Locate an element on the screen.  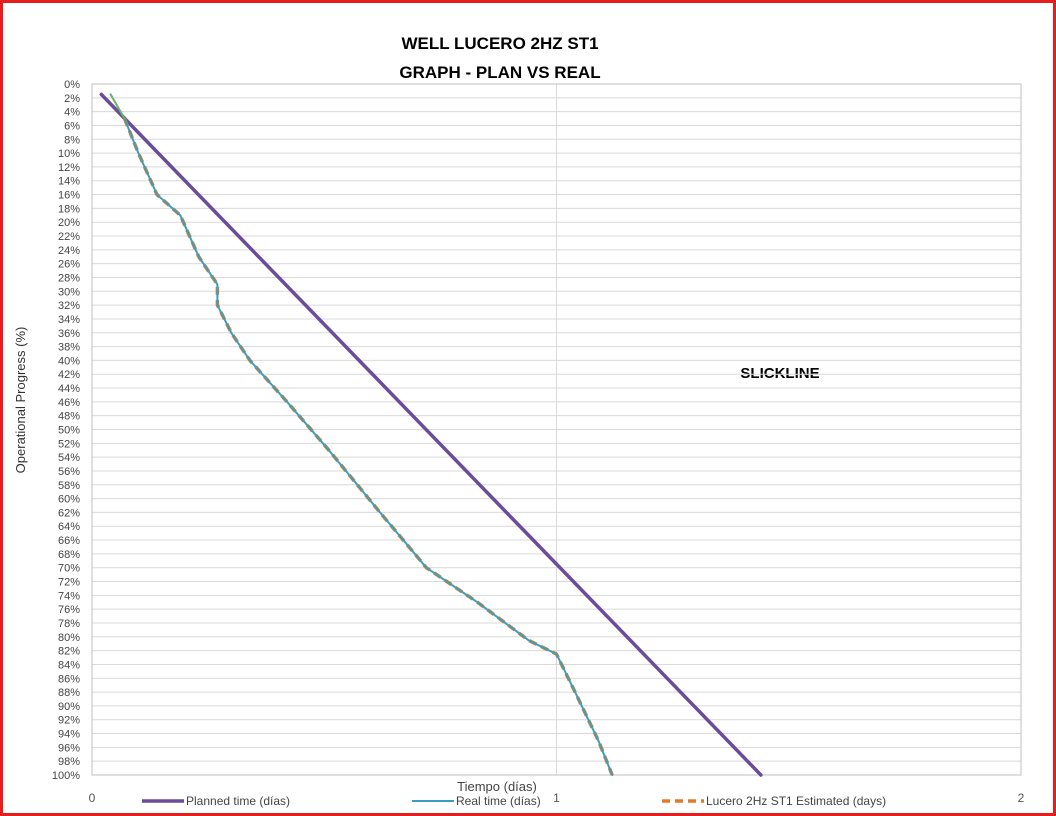
y-tick-label: 38% is located at coordinates (69, 348).